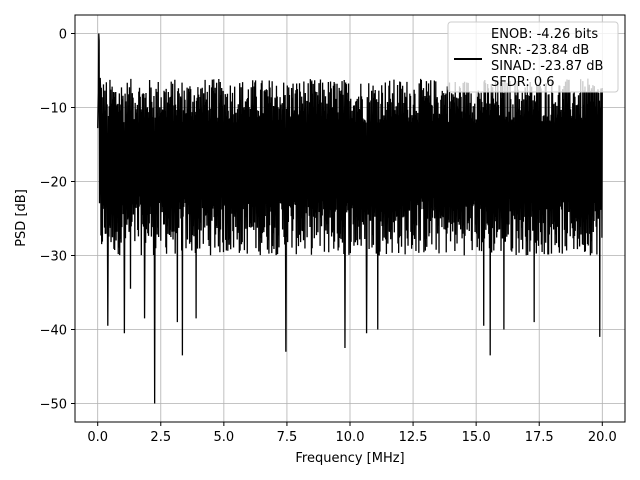 The width and height of the screenshot is (640, 480). What do you see at coordinates (350, 437) in the screenshot?
I see `x-tick-label: 10.0` at bounding box center [350, 437].